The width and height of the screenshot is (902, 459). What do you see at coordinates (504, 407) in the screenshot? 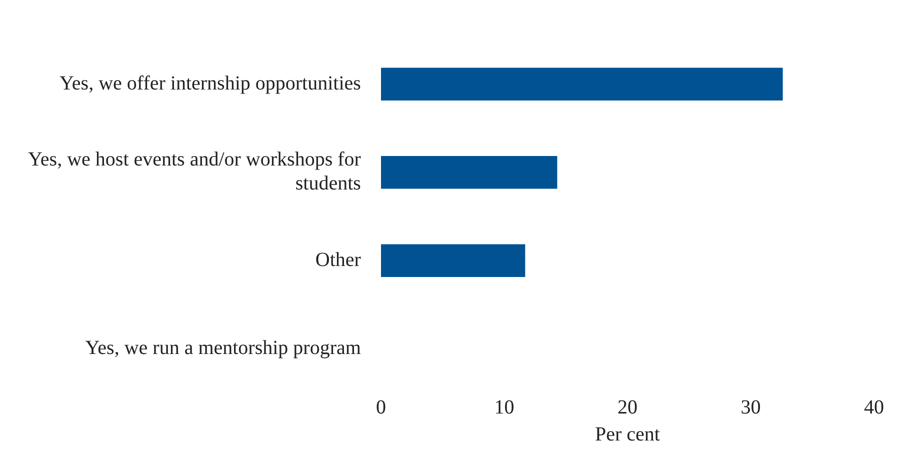
I see `x-tick-label: 10` at bounding box center [504, 407].